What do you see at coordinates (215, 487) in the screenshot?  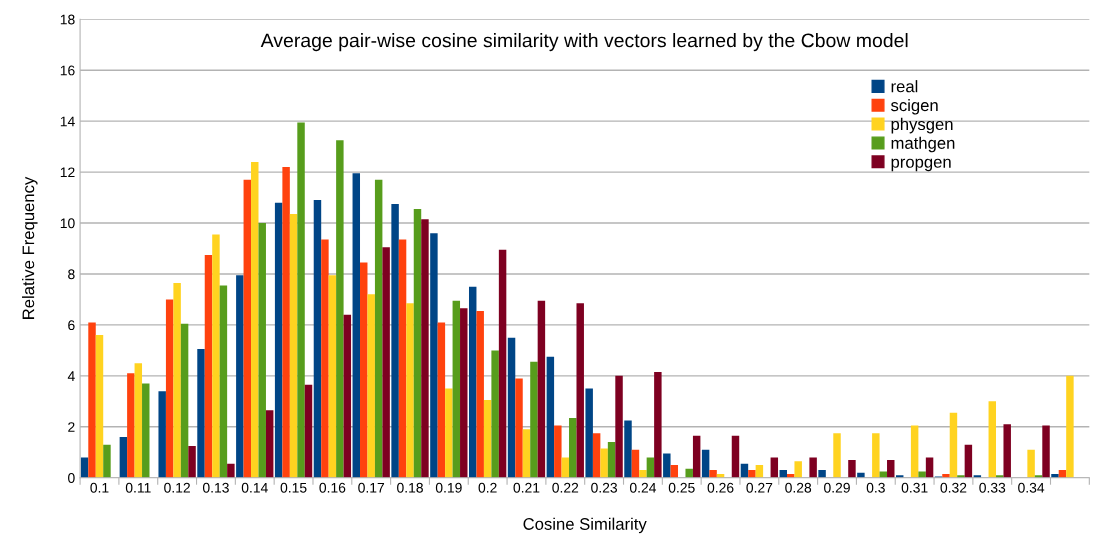 I see `x-tick-label: 0.13` at bounding box center [215, 487].